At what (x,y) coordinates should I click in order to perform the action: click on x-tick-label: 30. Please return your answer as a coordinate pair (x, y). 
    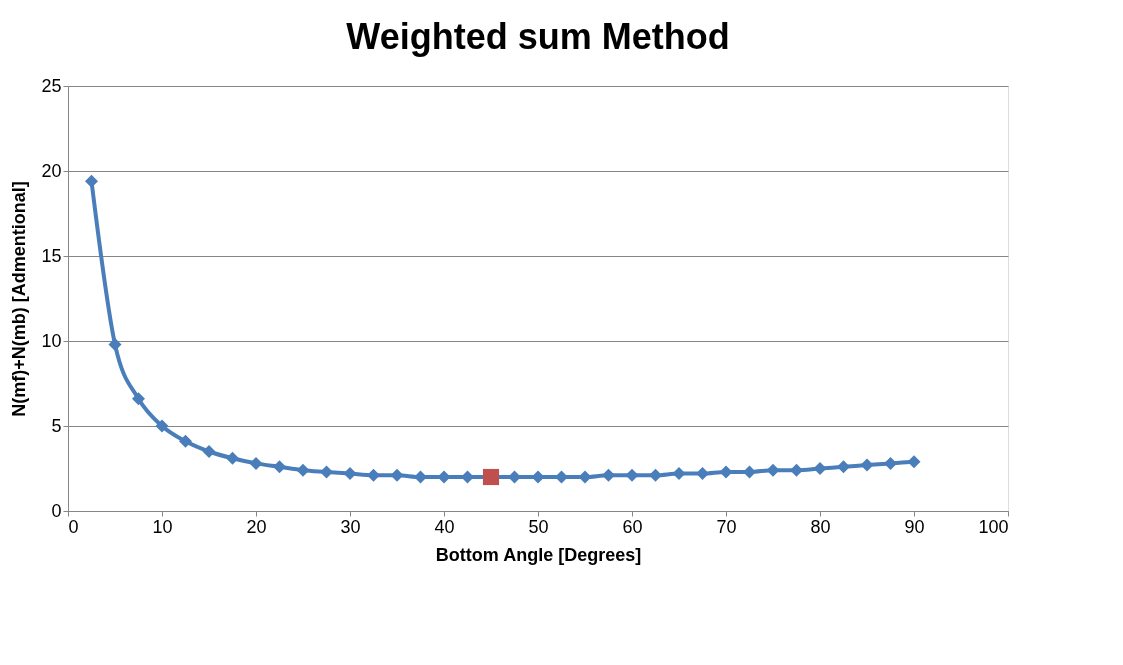
    Looking at the image, I should click on (350, 526).